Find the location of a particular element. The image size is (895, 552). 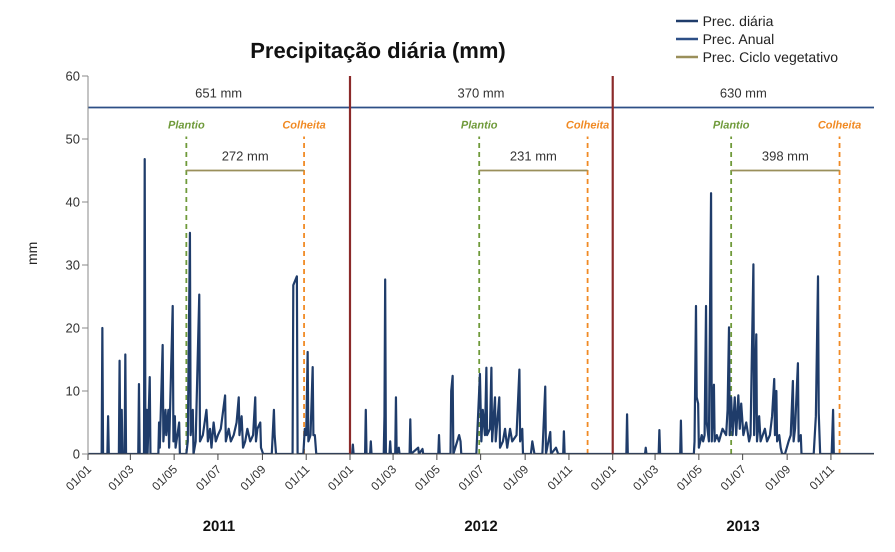

legend-label: Prec. diária is located at coordinates (738, 21).